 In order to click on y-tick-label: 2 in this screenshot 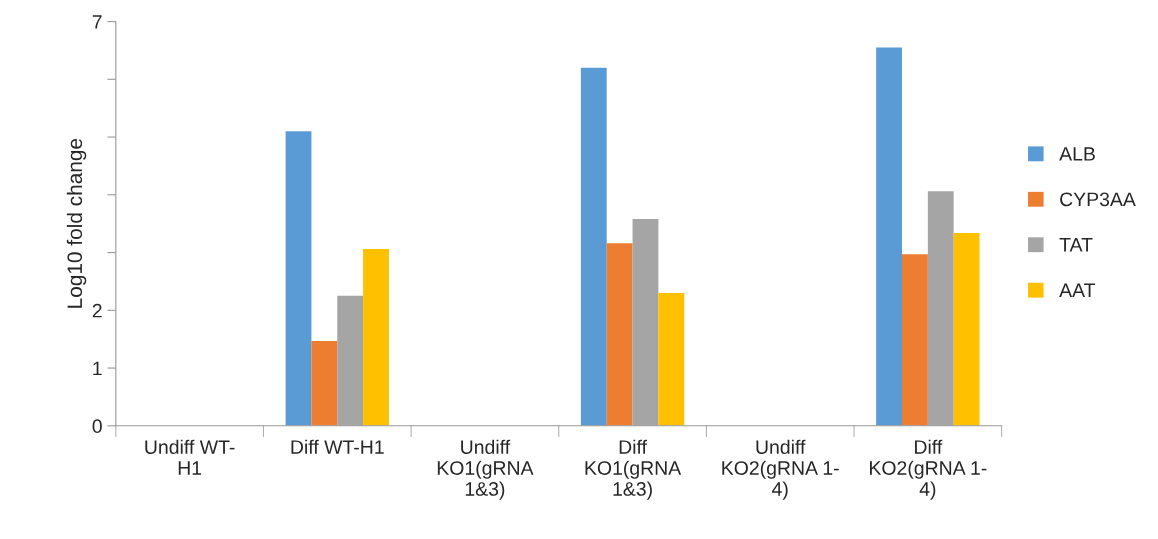, I will do `click(97, 310)`.